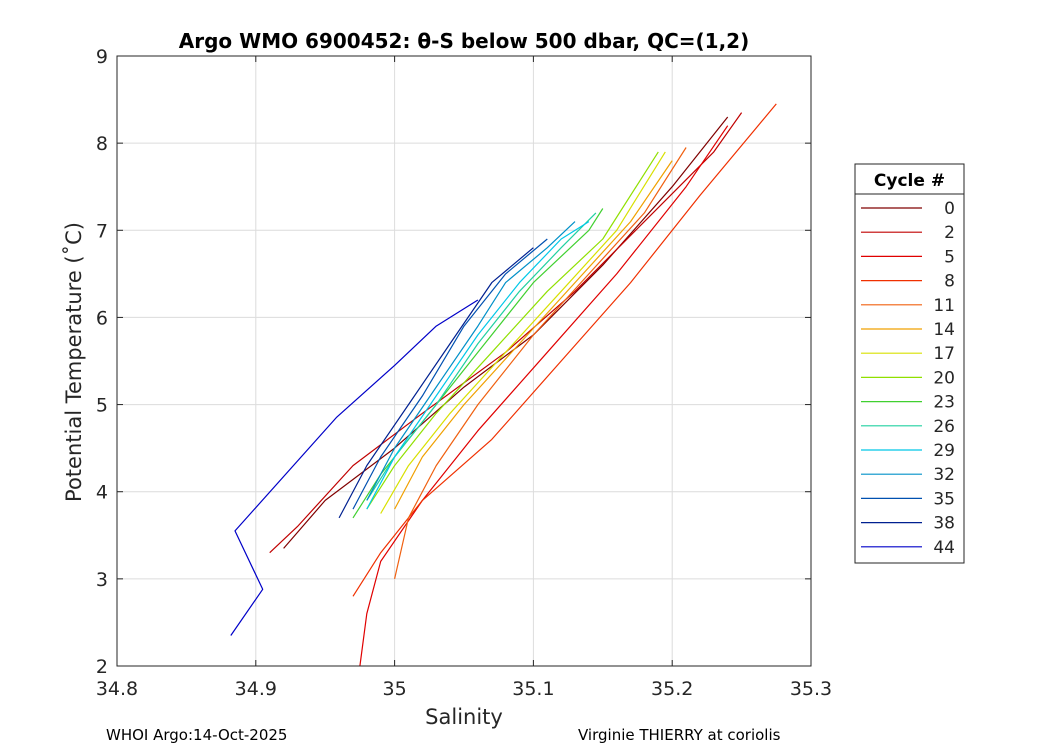 The height and width of the screenshot is (750, 1050). I want to click on y-tick-label: 3, so click(102, 580).